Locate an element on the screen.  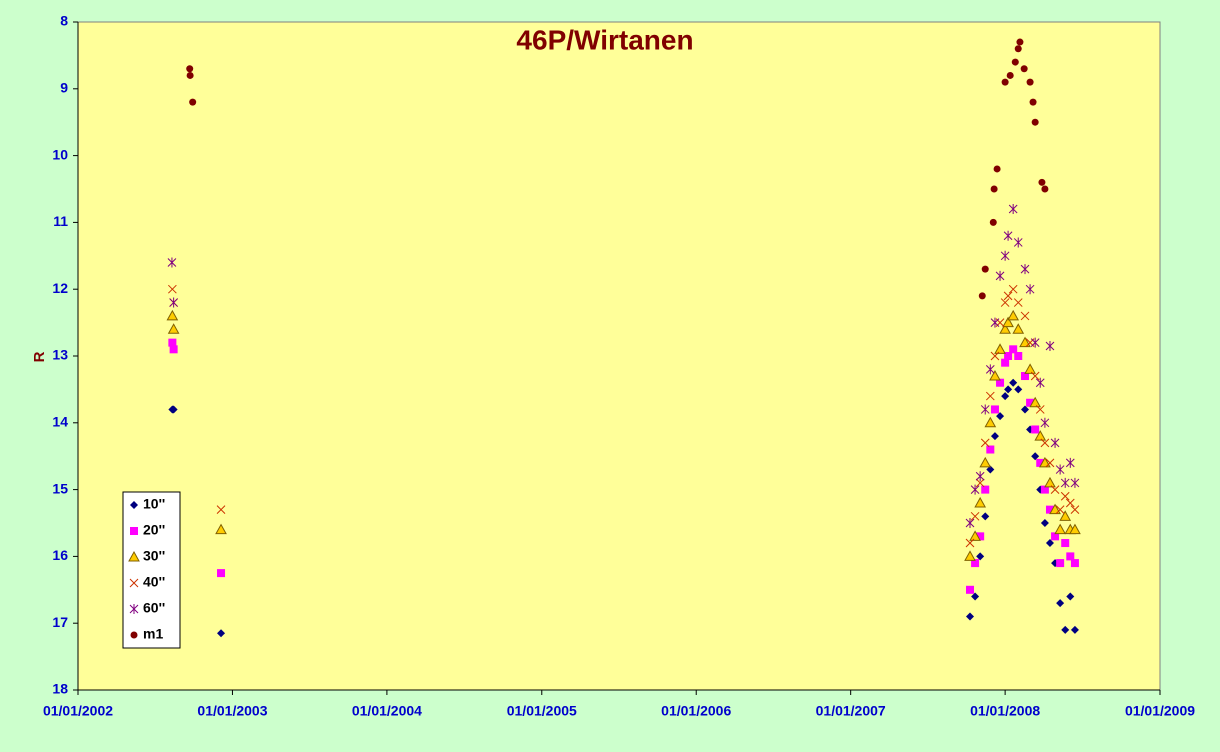
legend-label: 20'' is located at coordinates (154, 530).